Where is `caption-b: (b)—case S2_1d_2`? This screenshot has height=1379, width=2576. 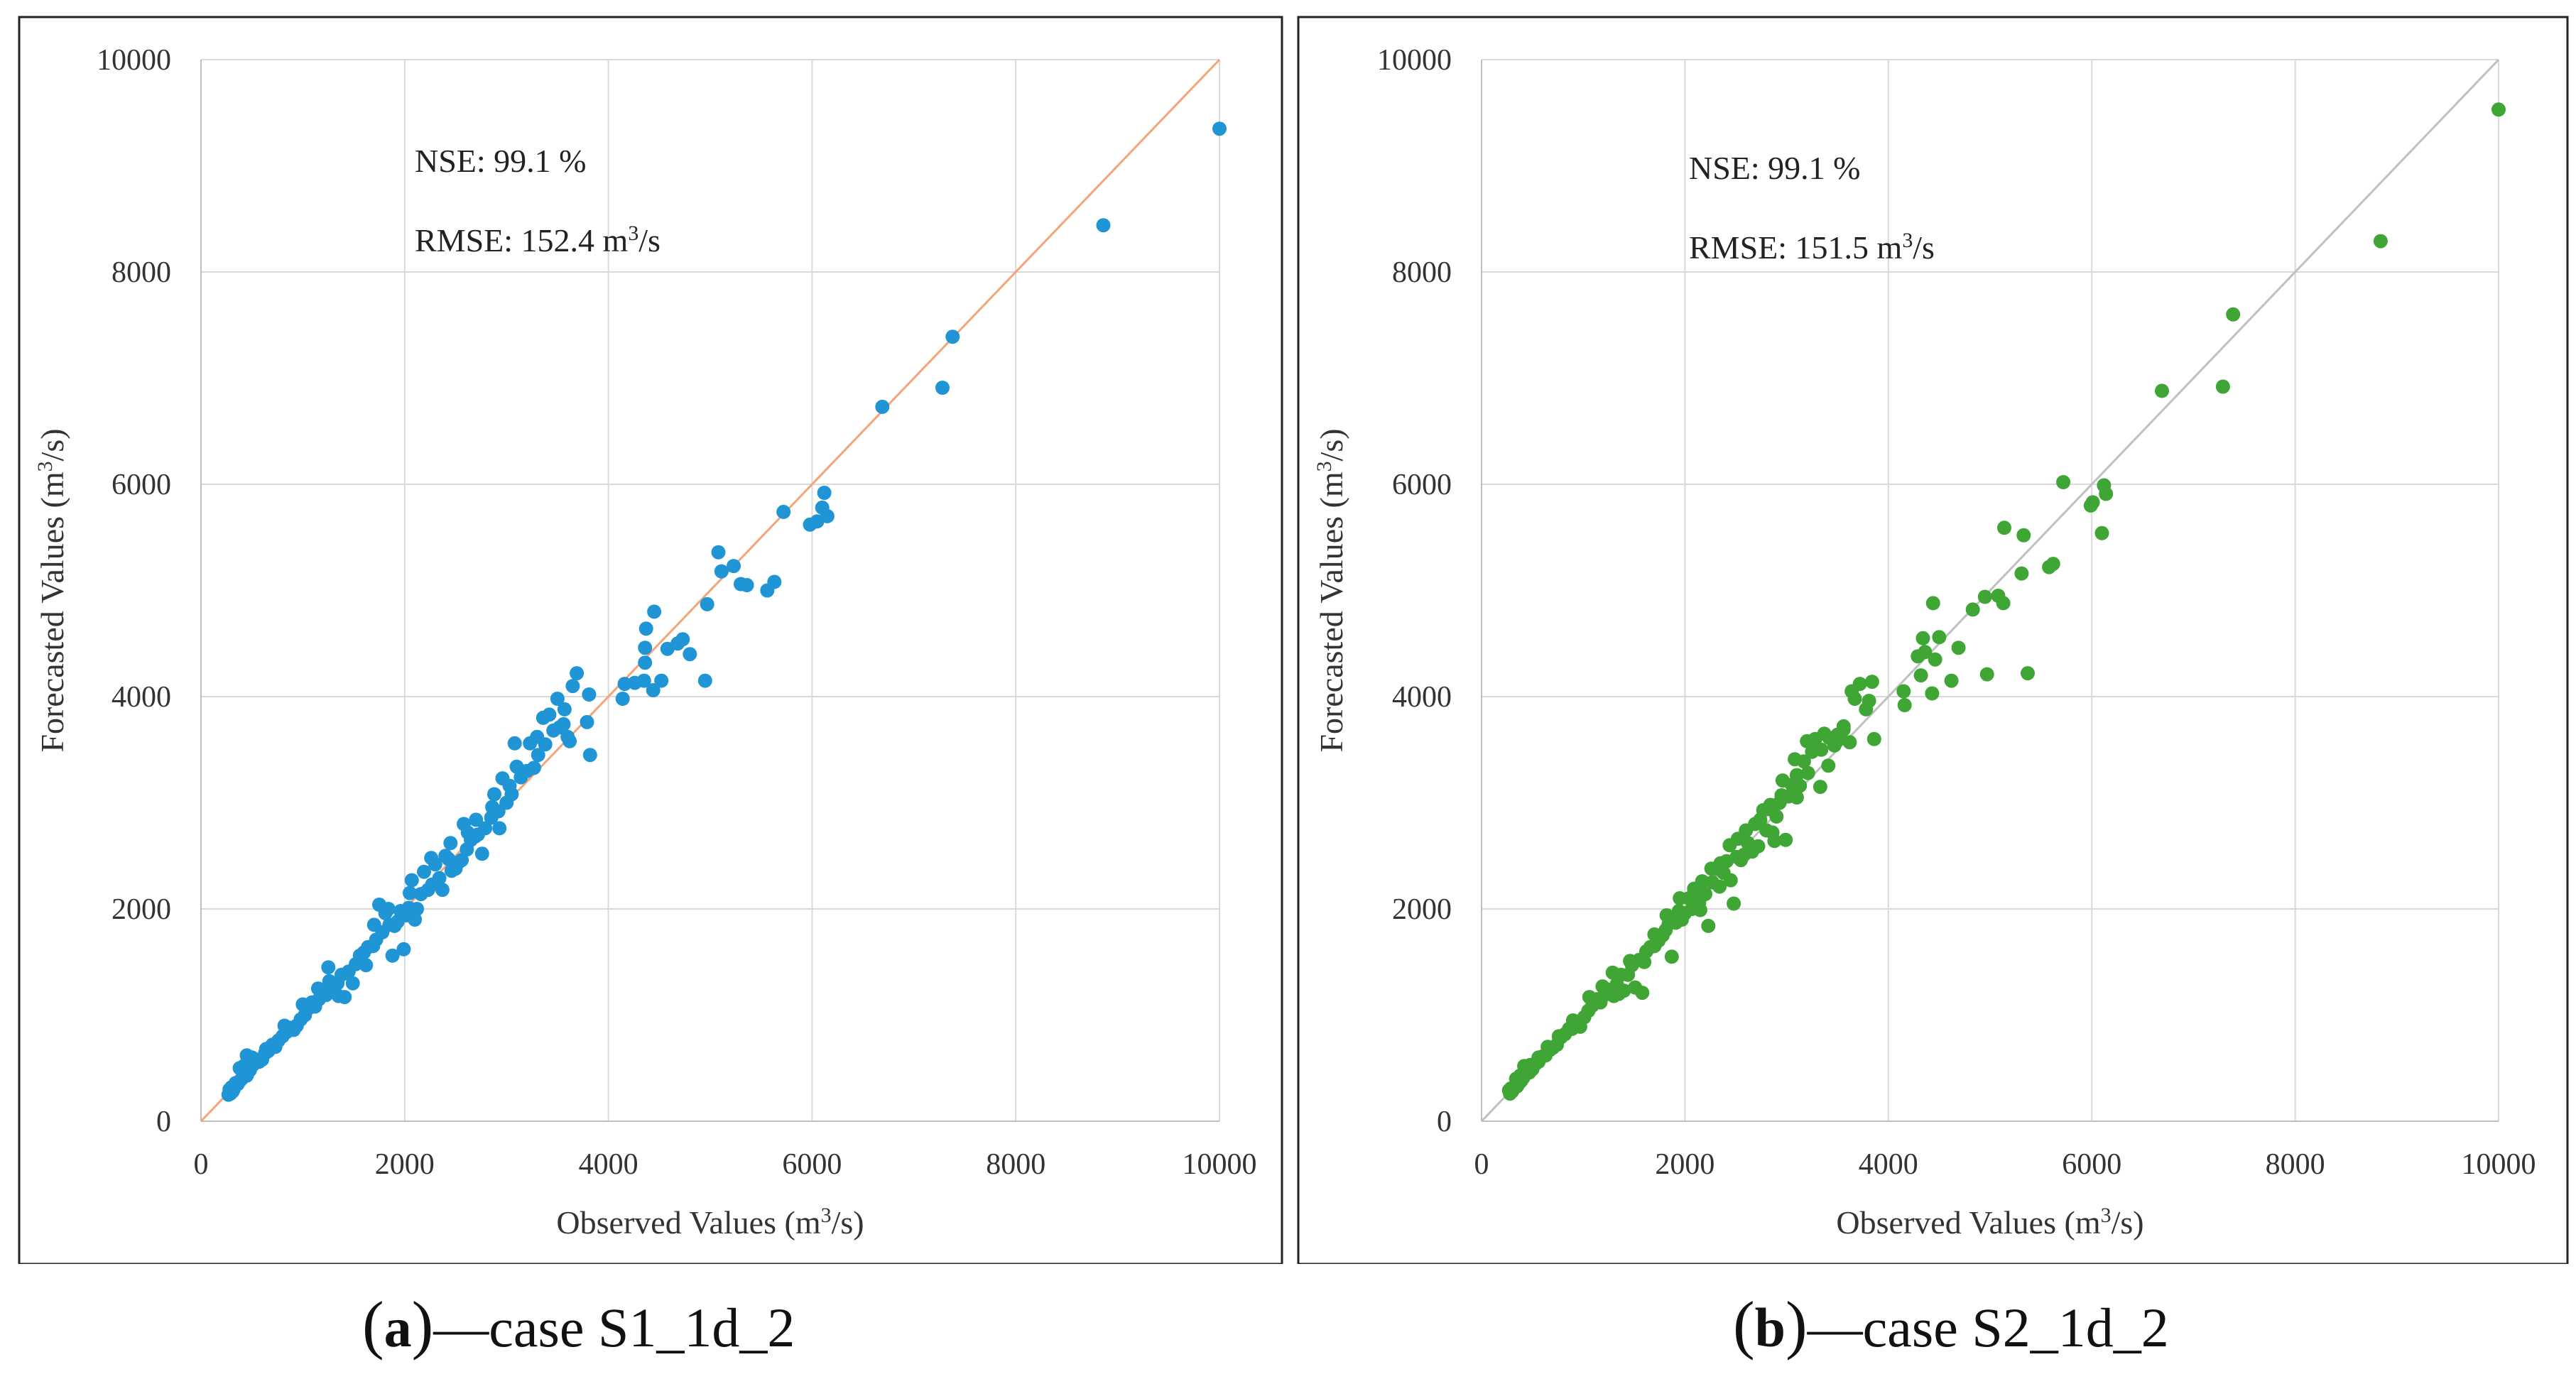 caption-b: (b)—case S2_1d_2 is located at coordinates (1951, 1324).